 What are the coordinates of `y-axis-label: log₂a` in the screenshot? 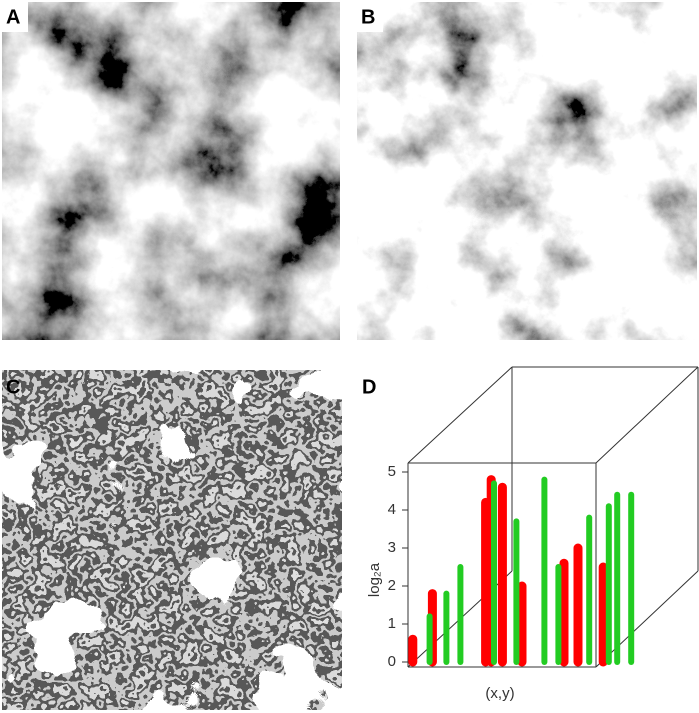 It's located at (374, 579).